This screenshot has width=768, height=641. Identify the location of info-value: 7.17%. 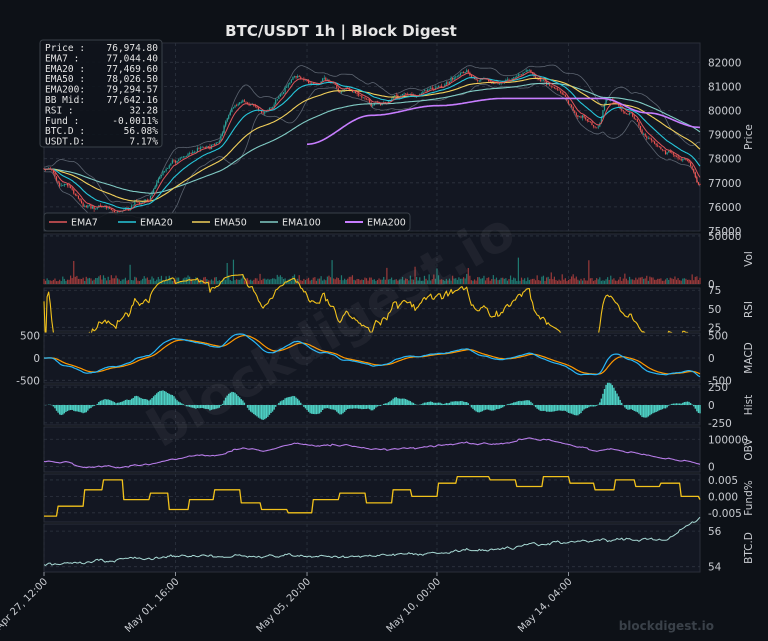
(143, 142).